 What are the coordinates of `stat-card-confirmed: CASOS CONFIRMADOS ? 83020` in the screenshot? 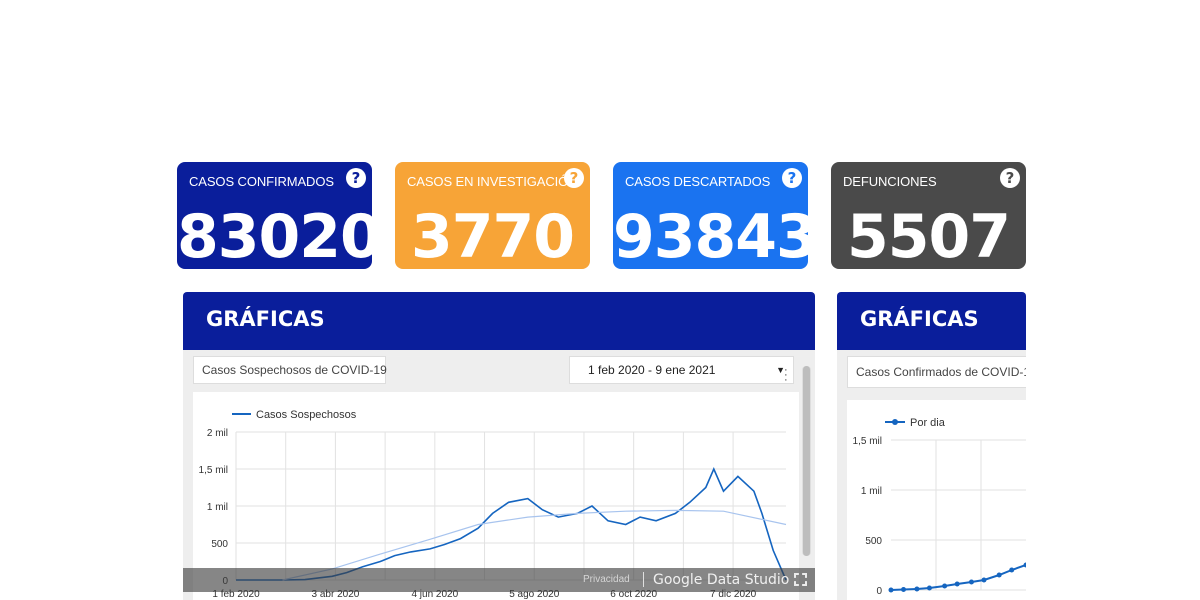 It's located at (274, 215).